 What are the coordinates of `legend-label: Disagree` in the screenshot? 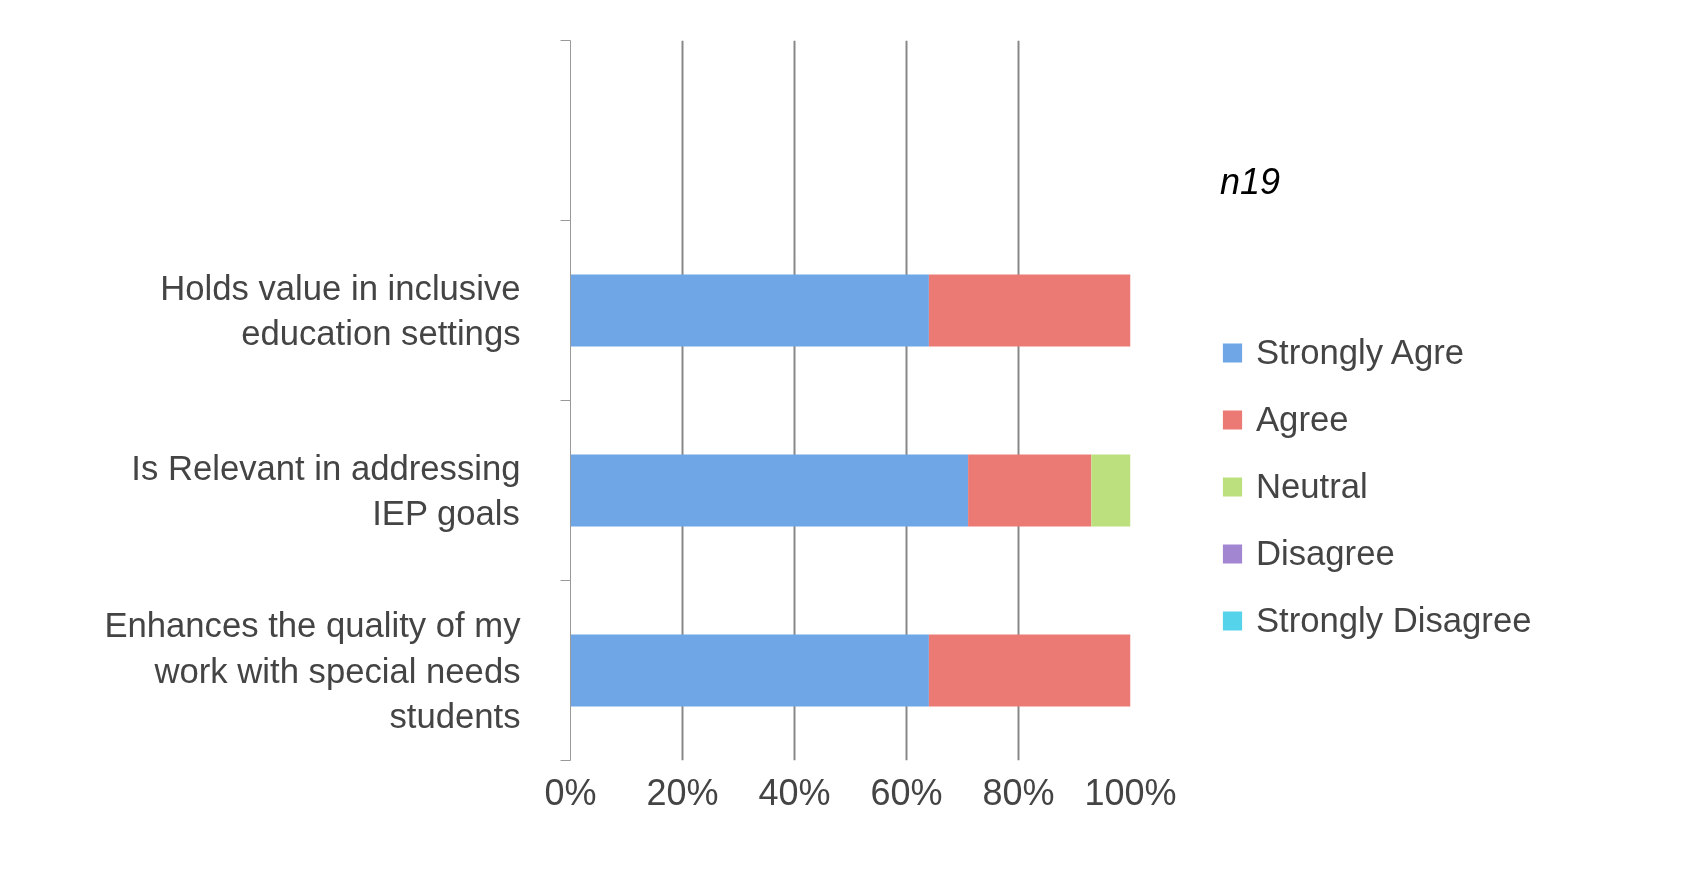 It's located at (1325, 553).